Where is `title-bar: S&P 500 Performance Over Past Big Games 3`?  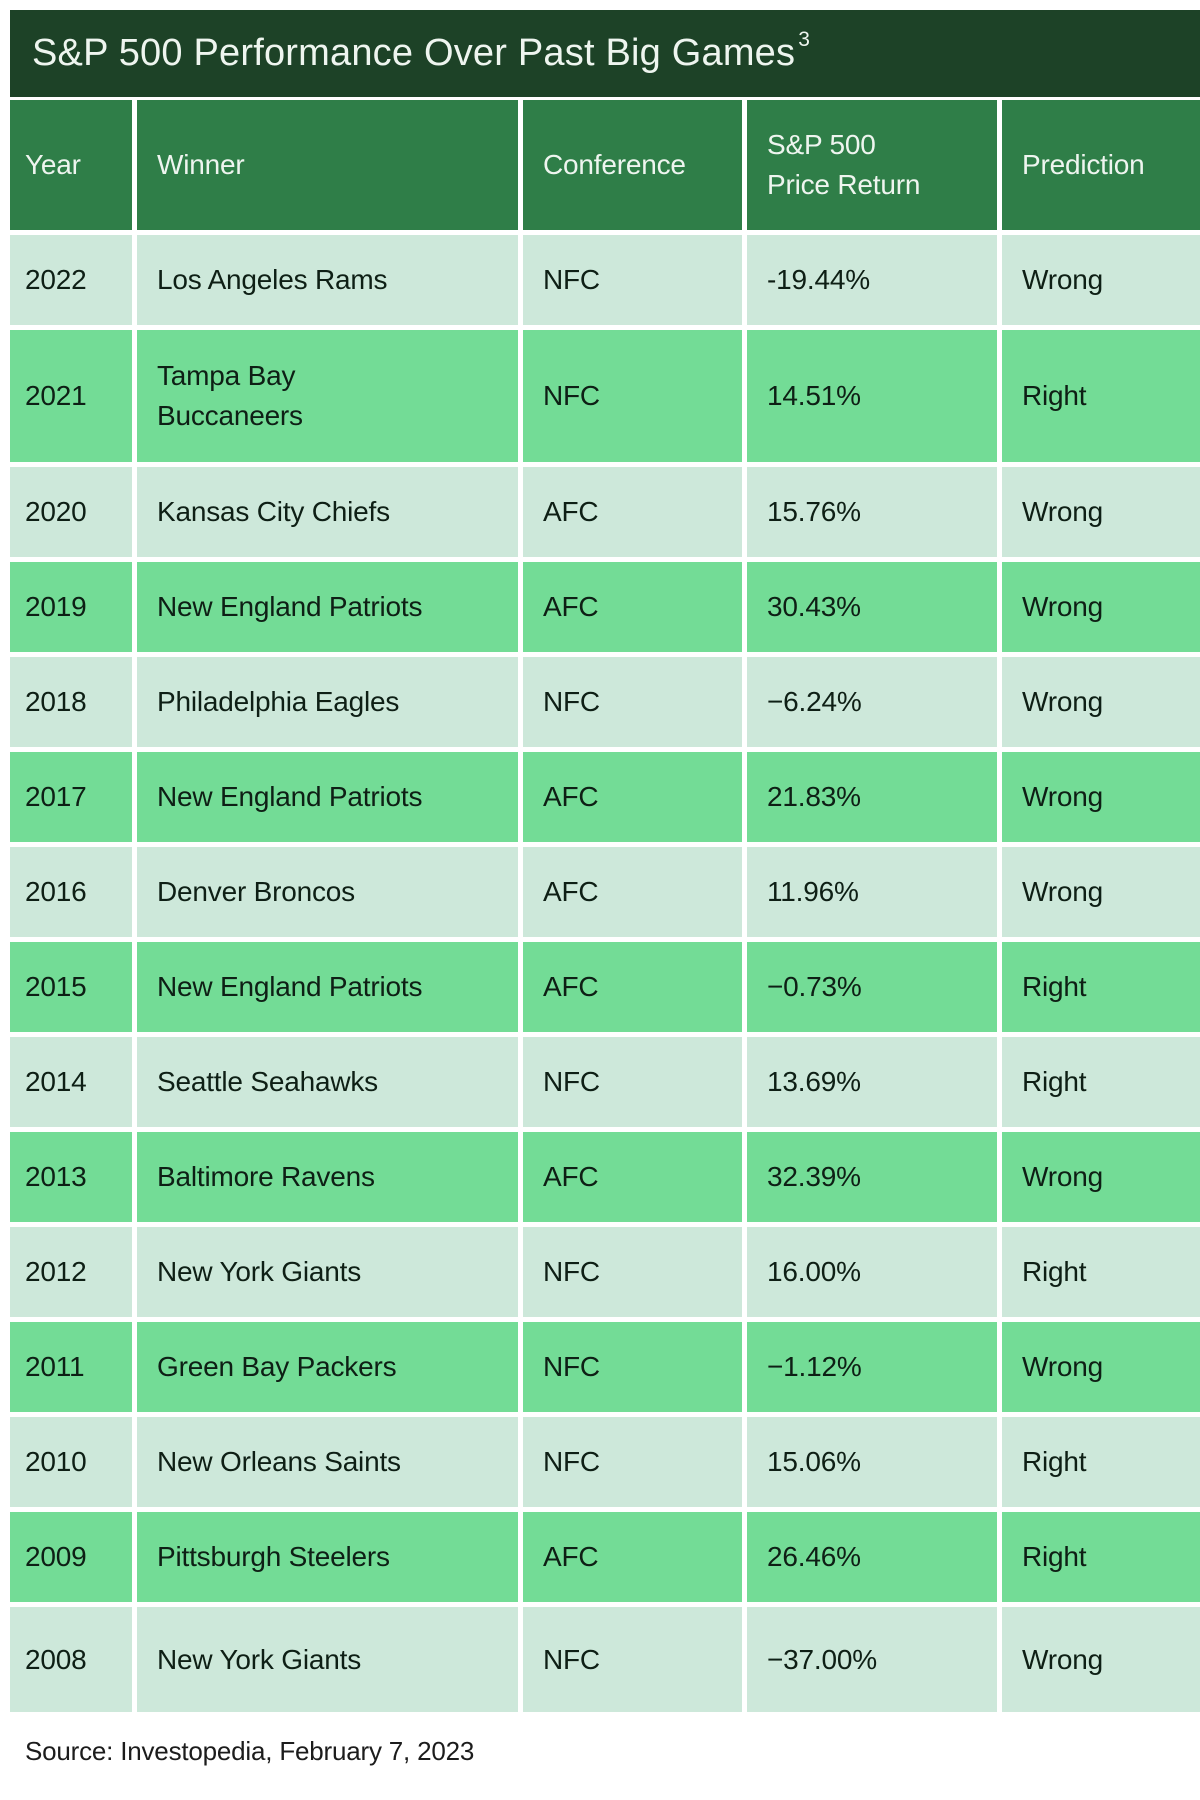
title-bar: S&P 500 Performance Over Past Big Games 3 is located at coordinates (605, 53).